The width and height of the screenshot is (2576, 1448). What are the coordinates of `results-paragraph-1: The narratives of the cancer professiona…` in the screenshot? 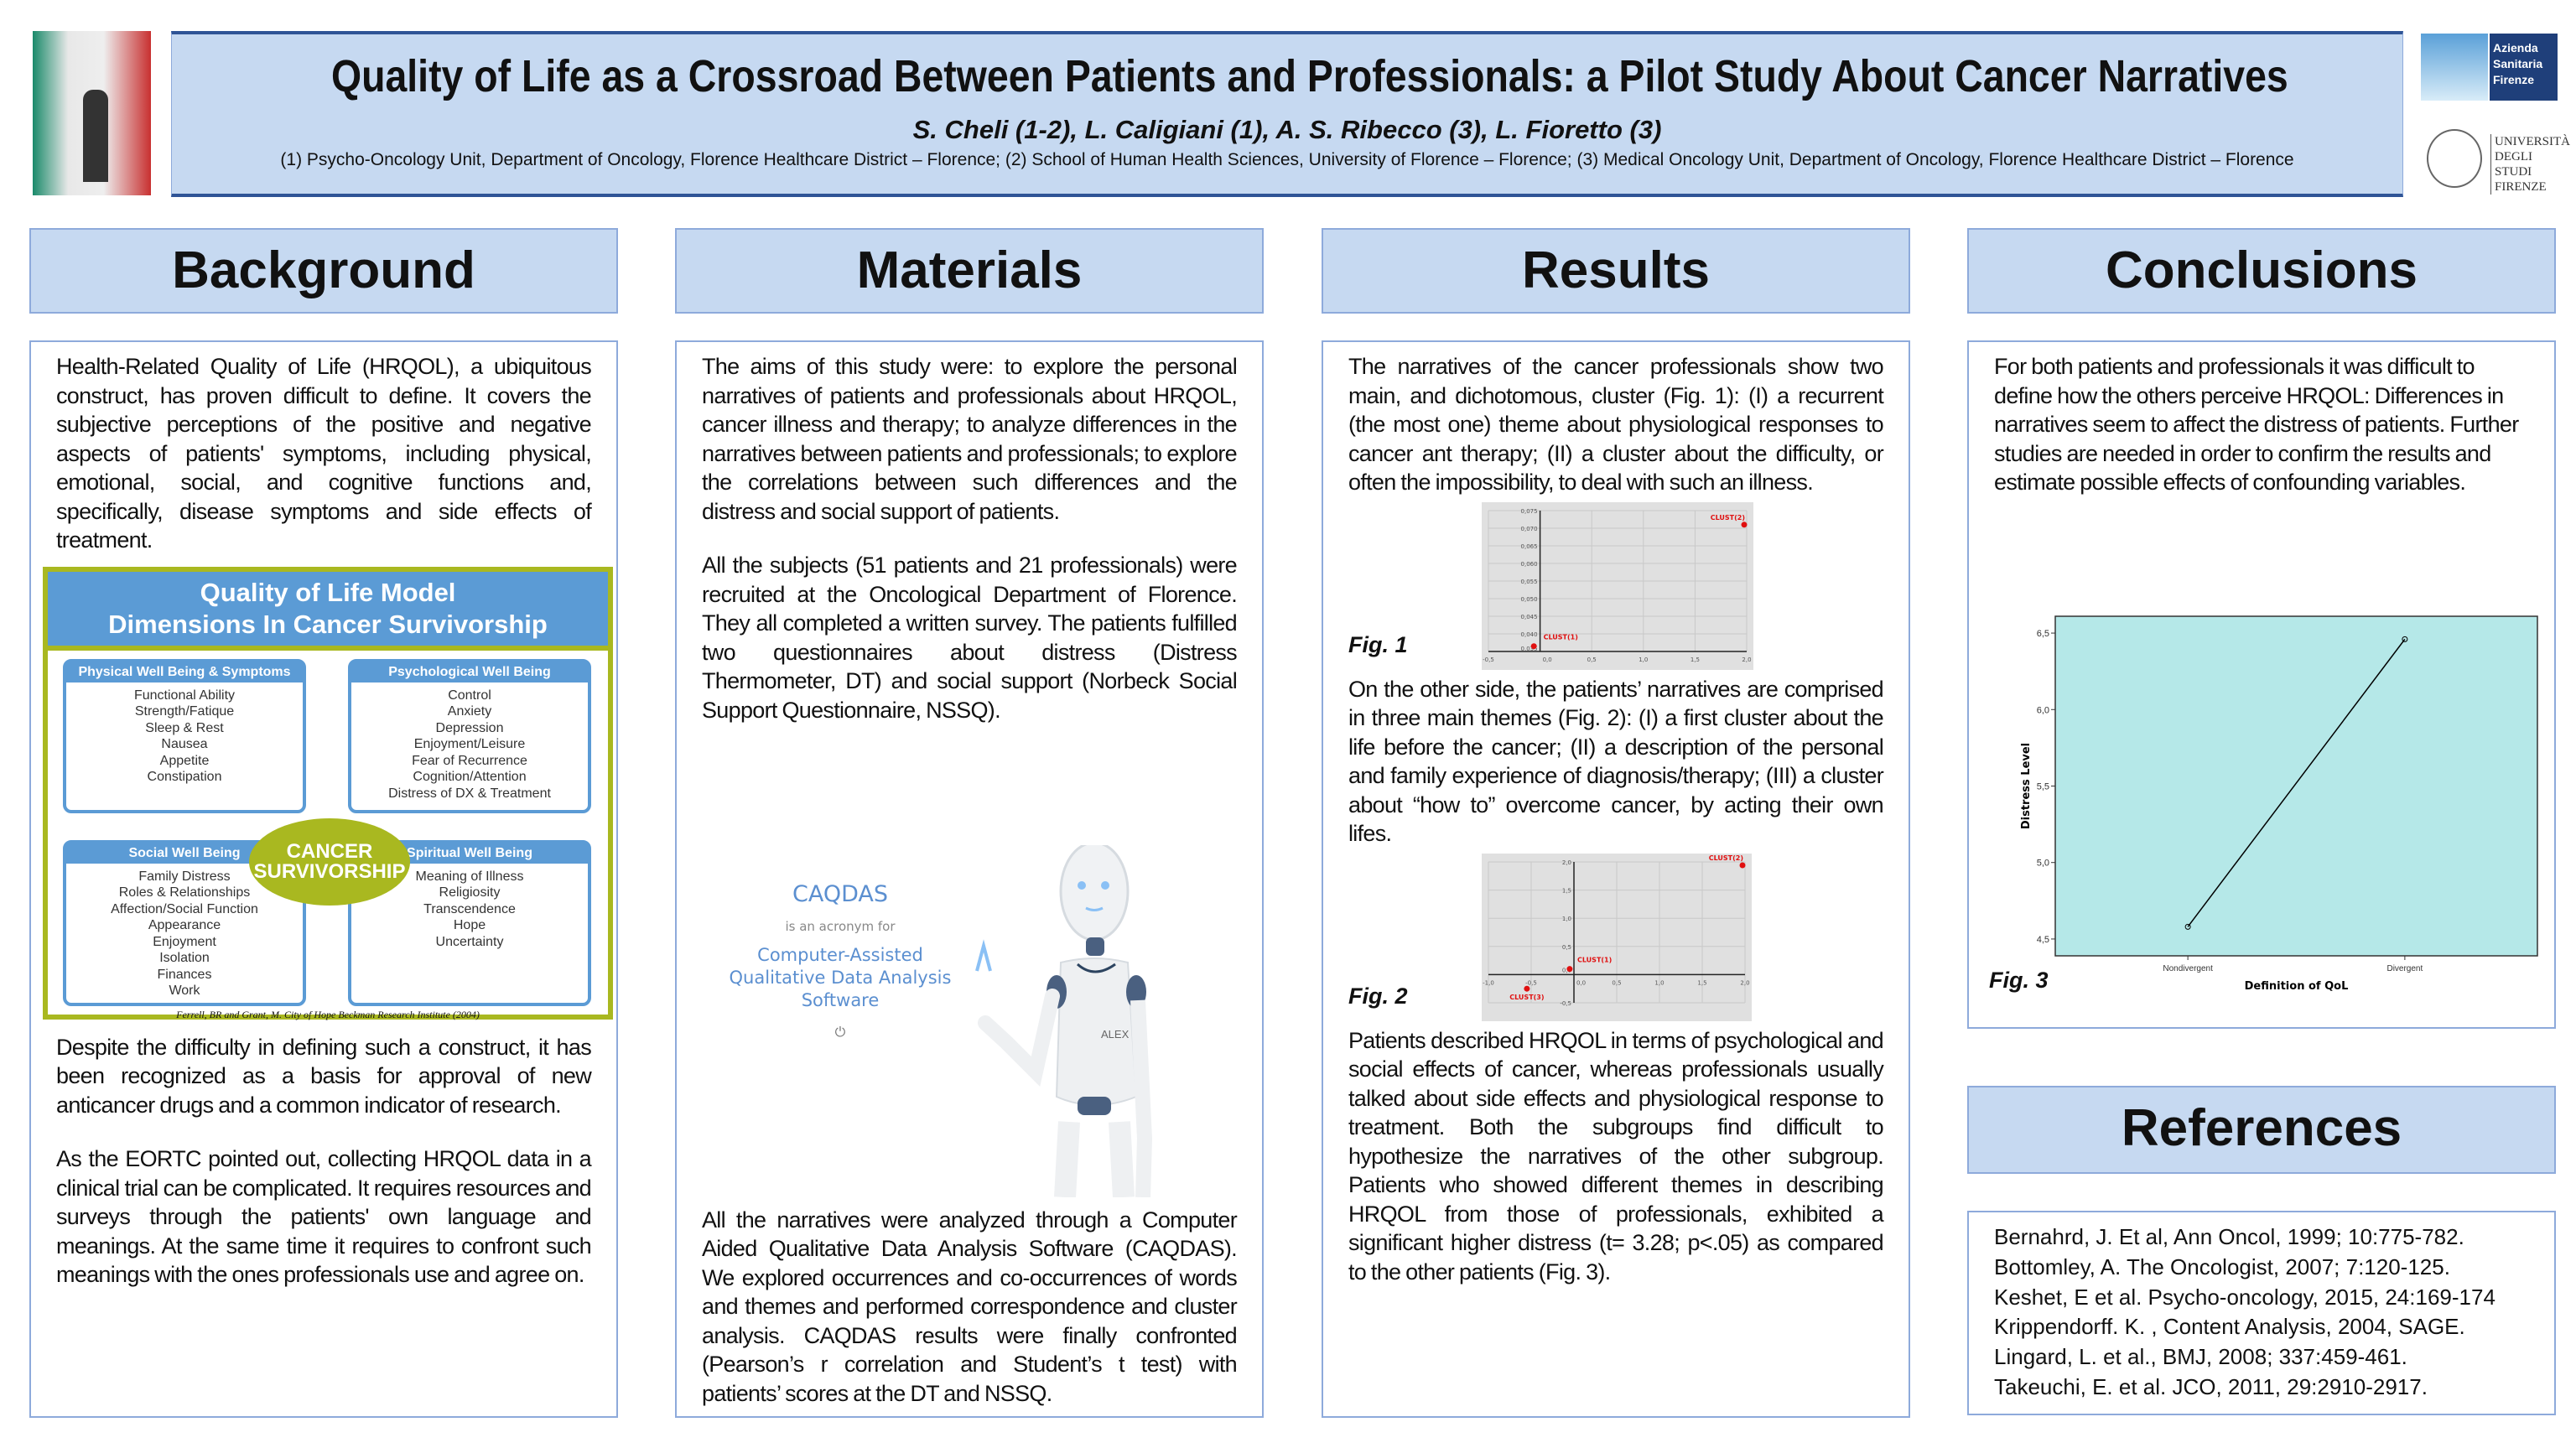 It's located at (1616, 424).